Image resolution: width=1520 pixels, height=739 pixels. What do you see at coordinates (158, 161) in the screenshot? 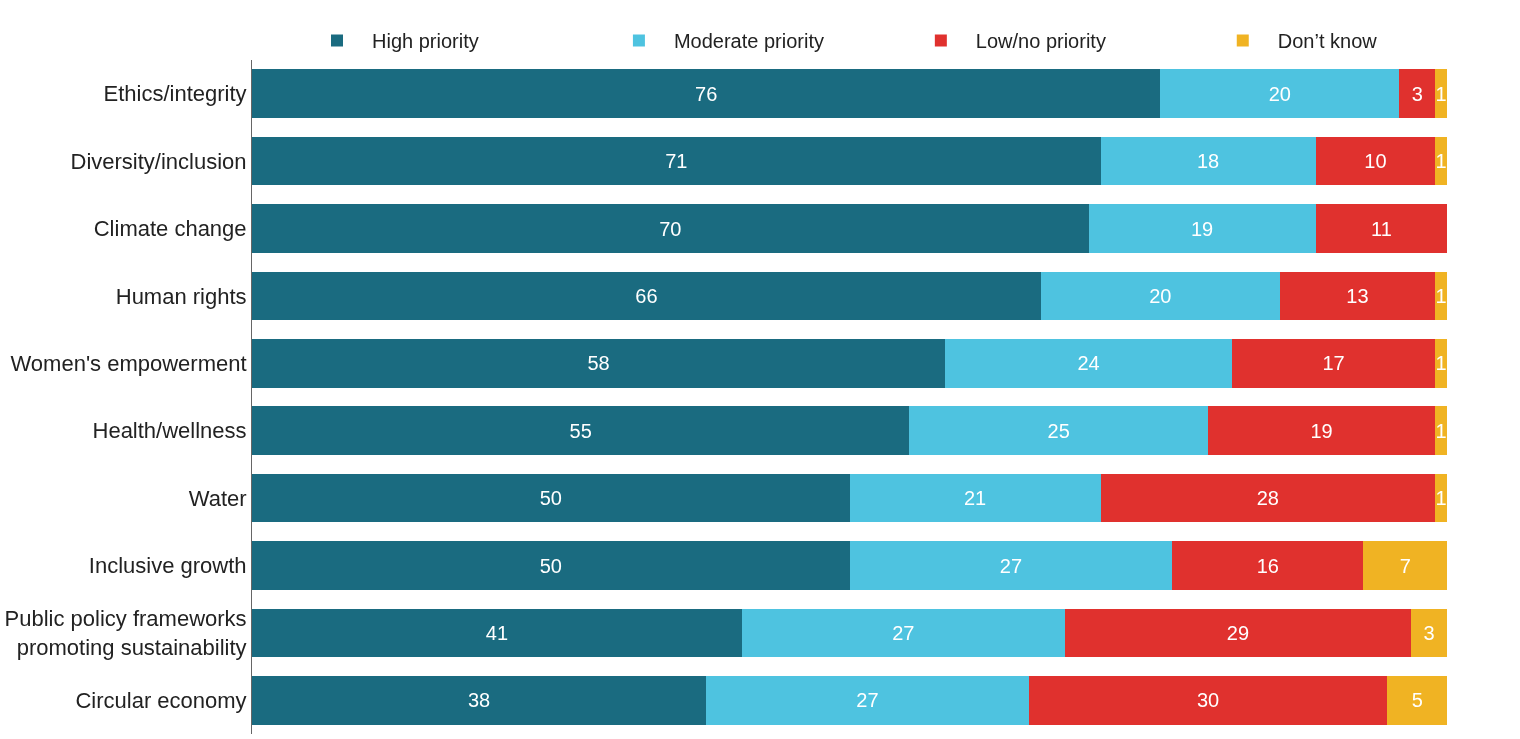
I see `y-tick-label: Diversity/inclusion` at bounding box center [158, 161].